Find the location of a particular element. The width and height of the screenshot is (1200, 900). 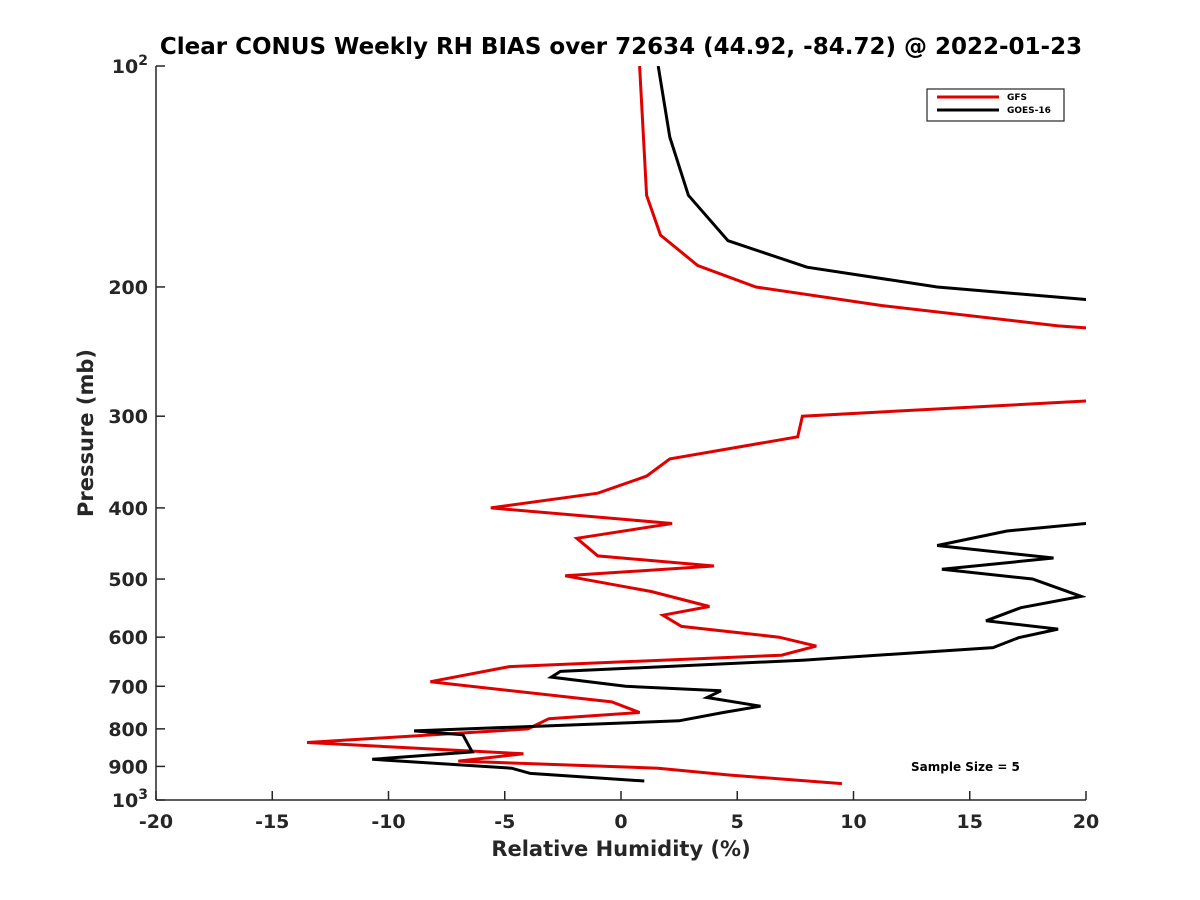

y-tick-label: 10³ is located at coordinates (130, 799).